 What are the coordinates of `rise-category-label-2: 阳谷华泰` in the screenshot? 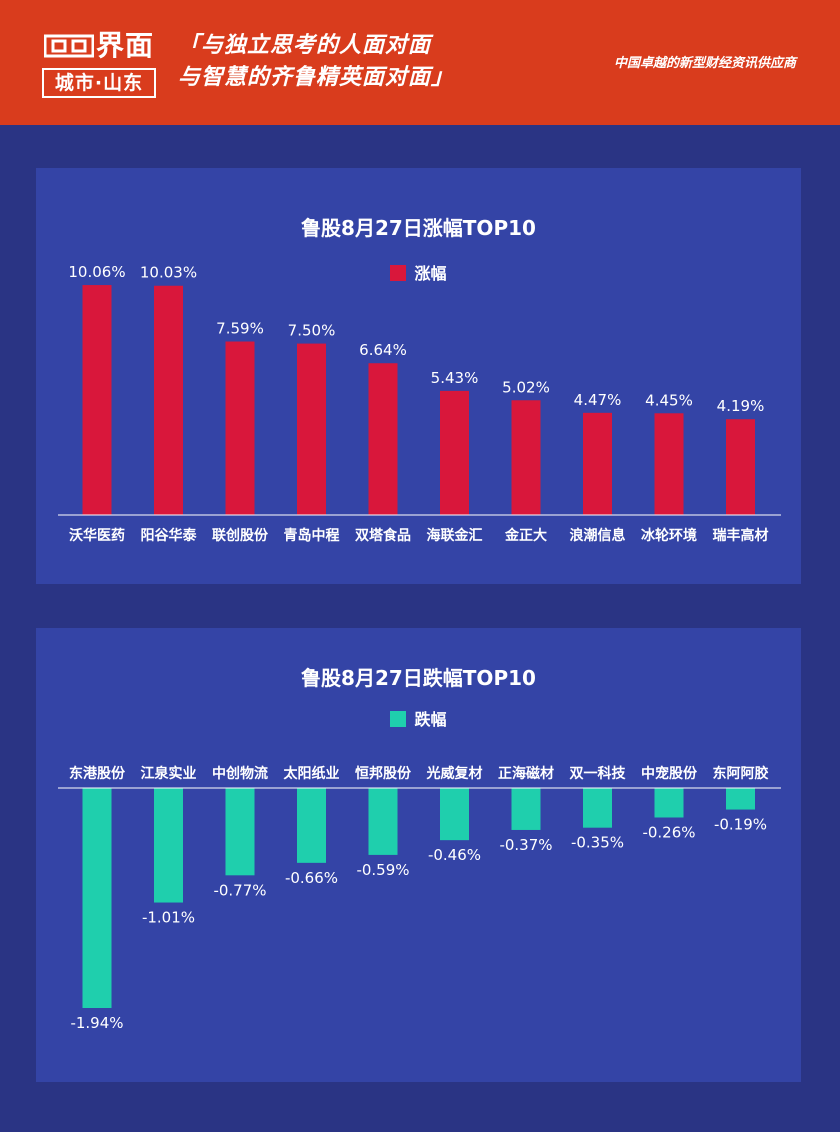 It's located at (169, 535).